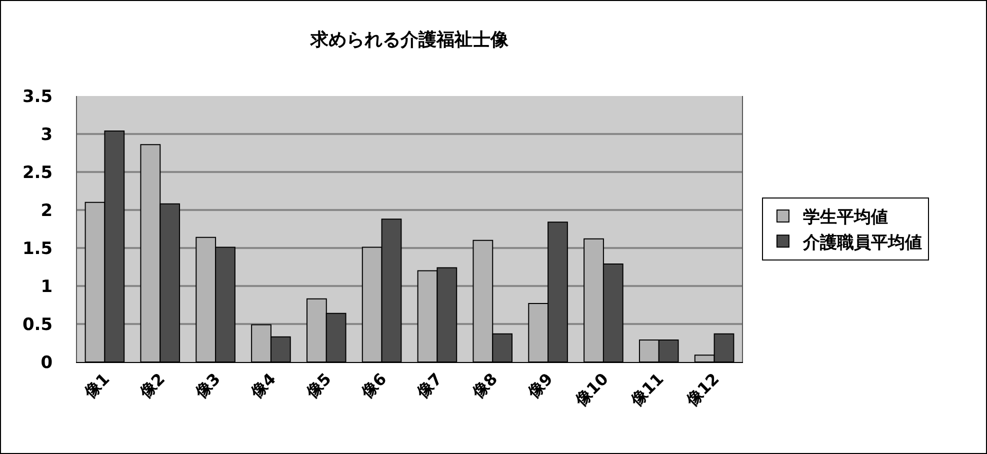  What do you see at coordinates (46, 134) in the screenshot?
I see `y-tick-label: 3` at bounding box center [46, 134].